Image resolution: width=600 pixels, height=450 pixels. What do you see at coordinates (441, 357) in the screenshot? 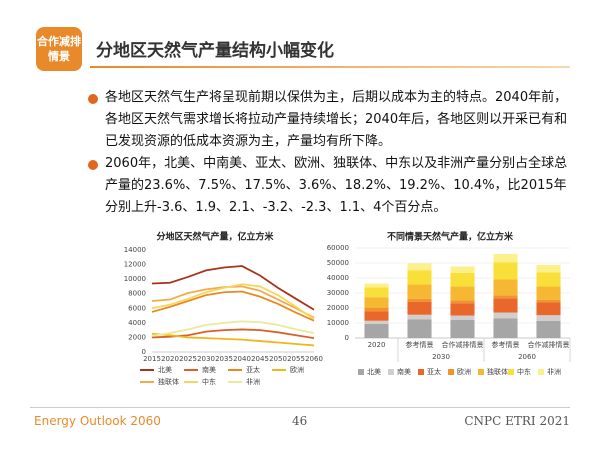
I see `group-label: 2030` at bounding box center [441, 357].